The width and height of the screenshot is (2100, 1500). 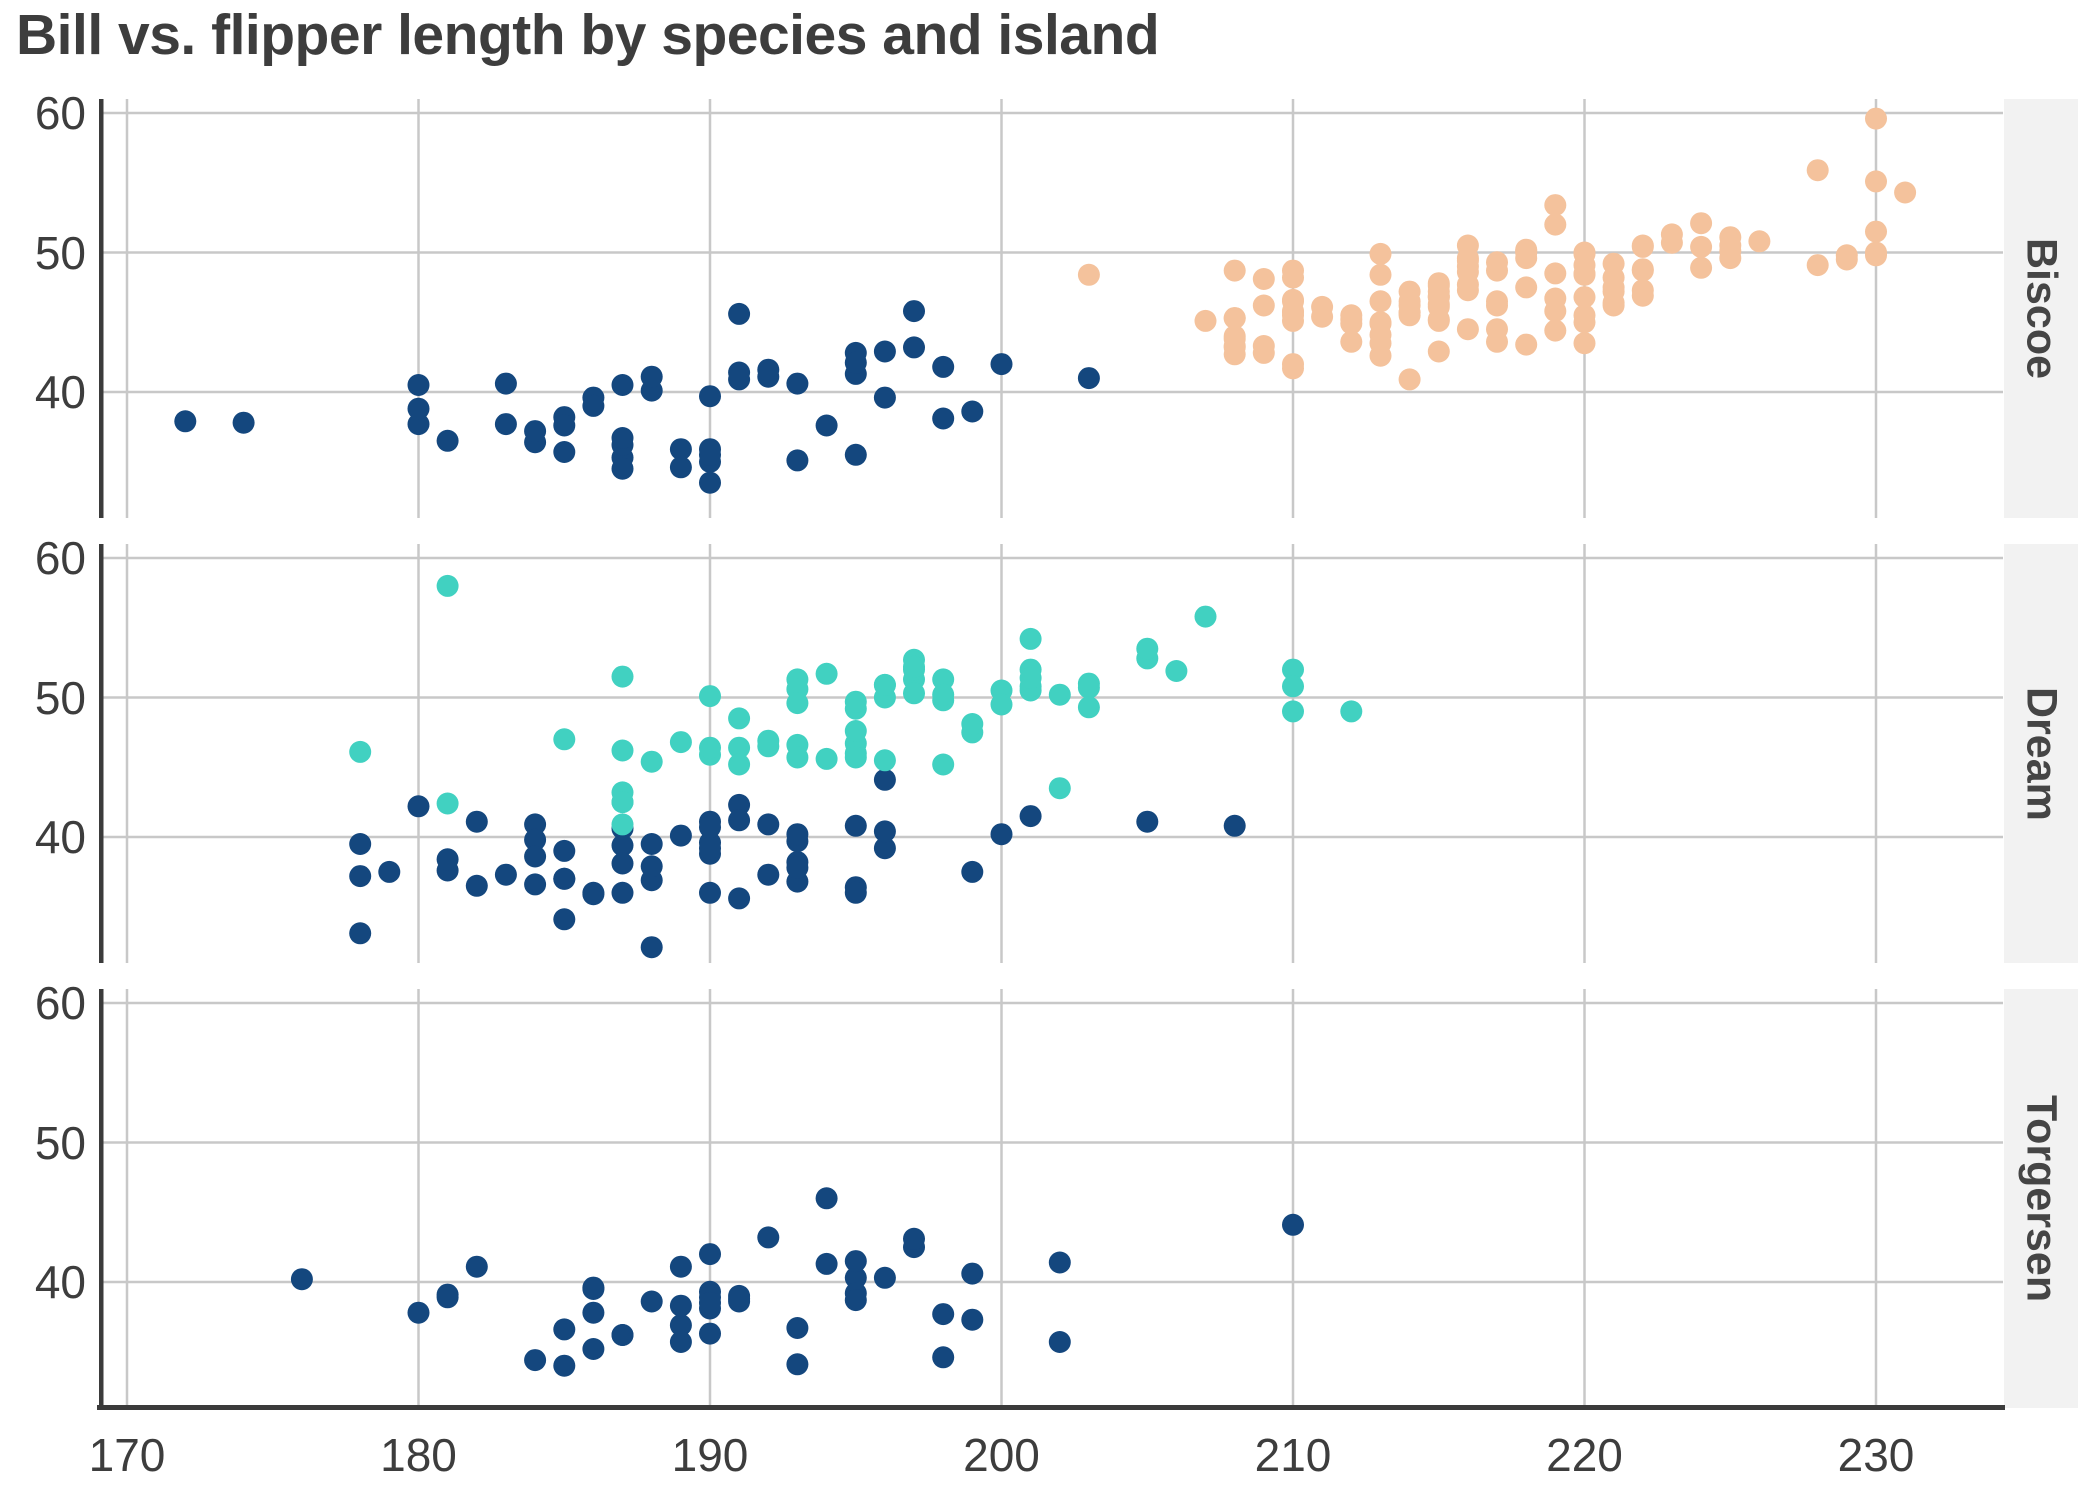 What do you see at coordinates (101, 308) in the screenshot?
I see `y-axis-line` at bounding box center [101, 308].